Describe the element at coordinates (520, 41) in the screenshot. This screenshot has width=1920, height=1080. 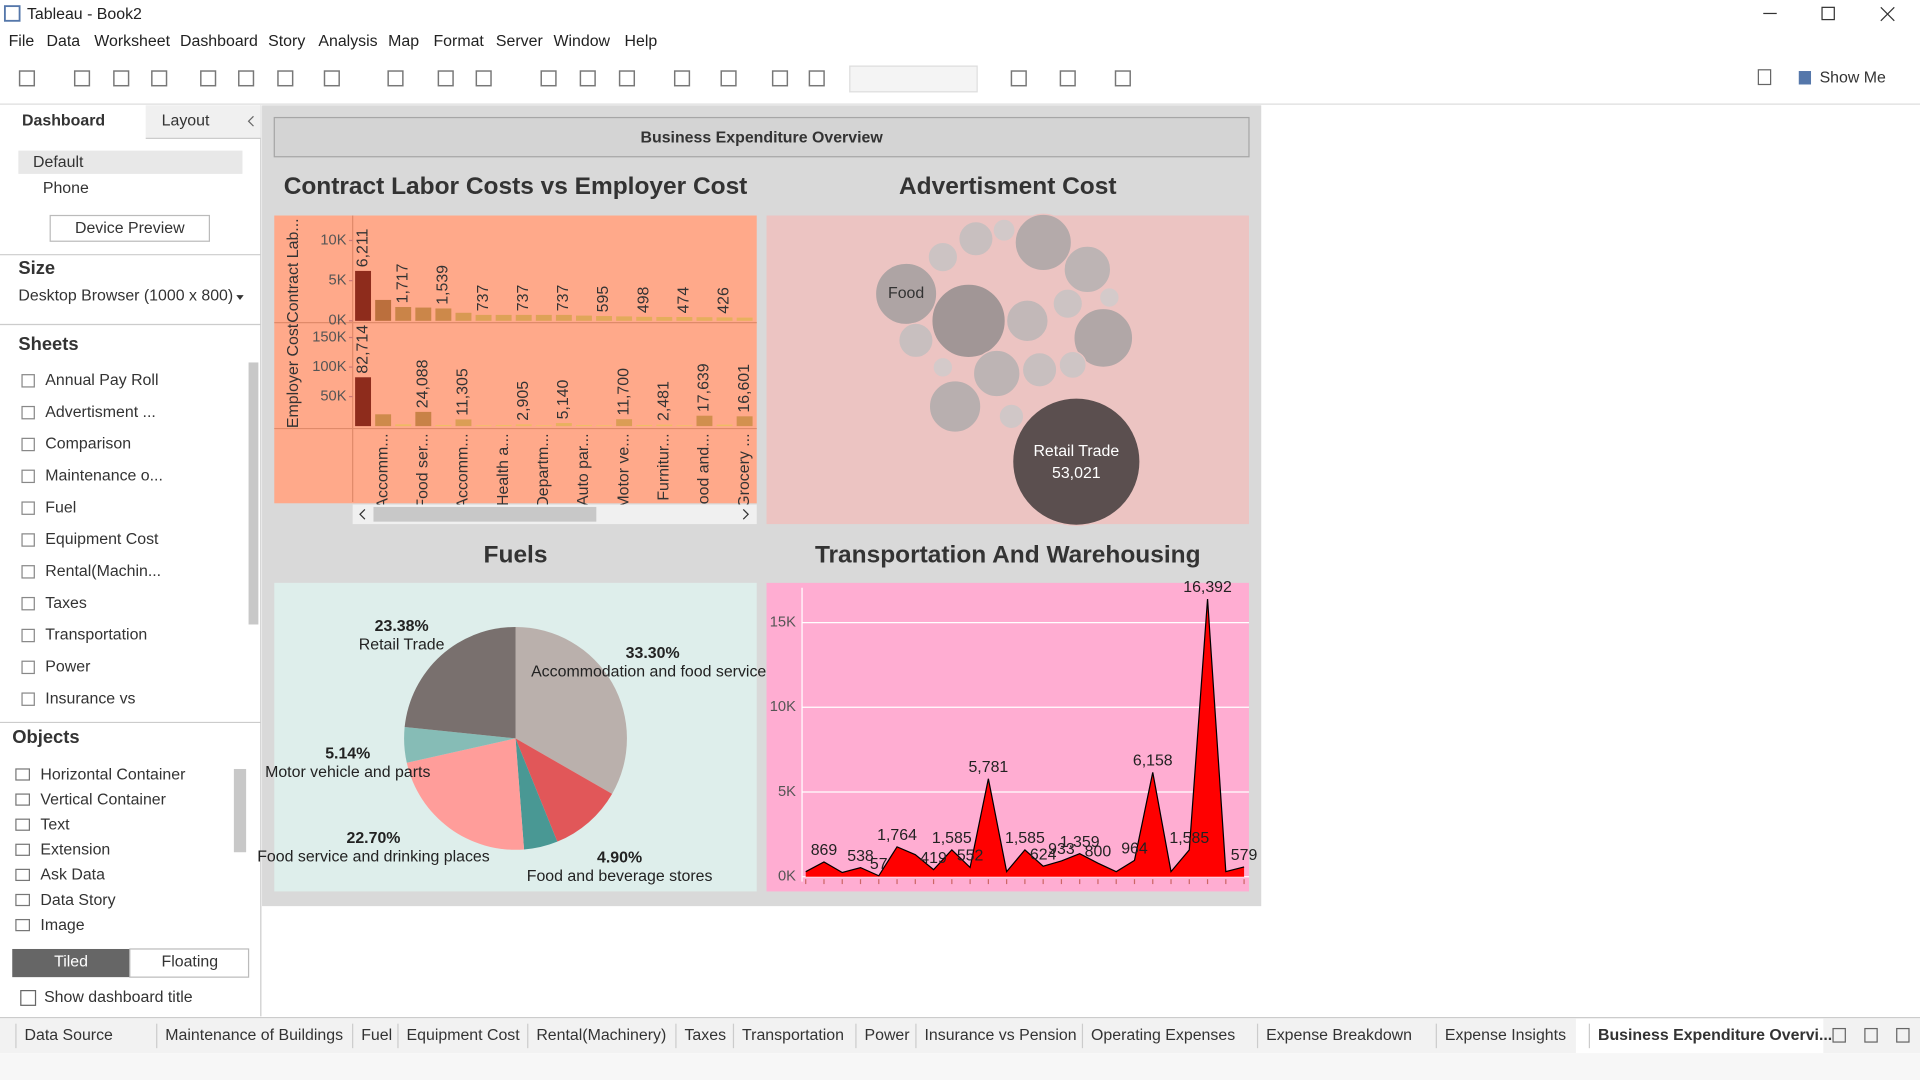
I see `menu-item: Server` at that location.